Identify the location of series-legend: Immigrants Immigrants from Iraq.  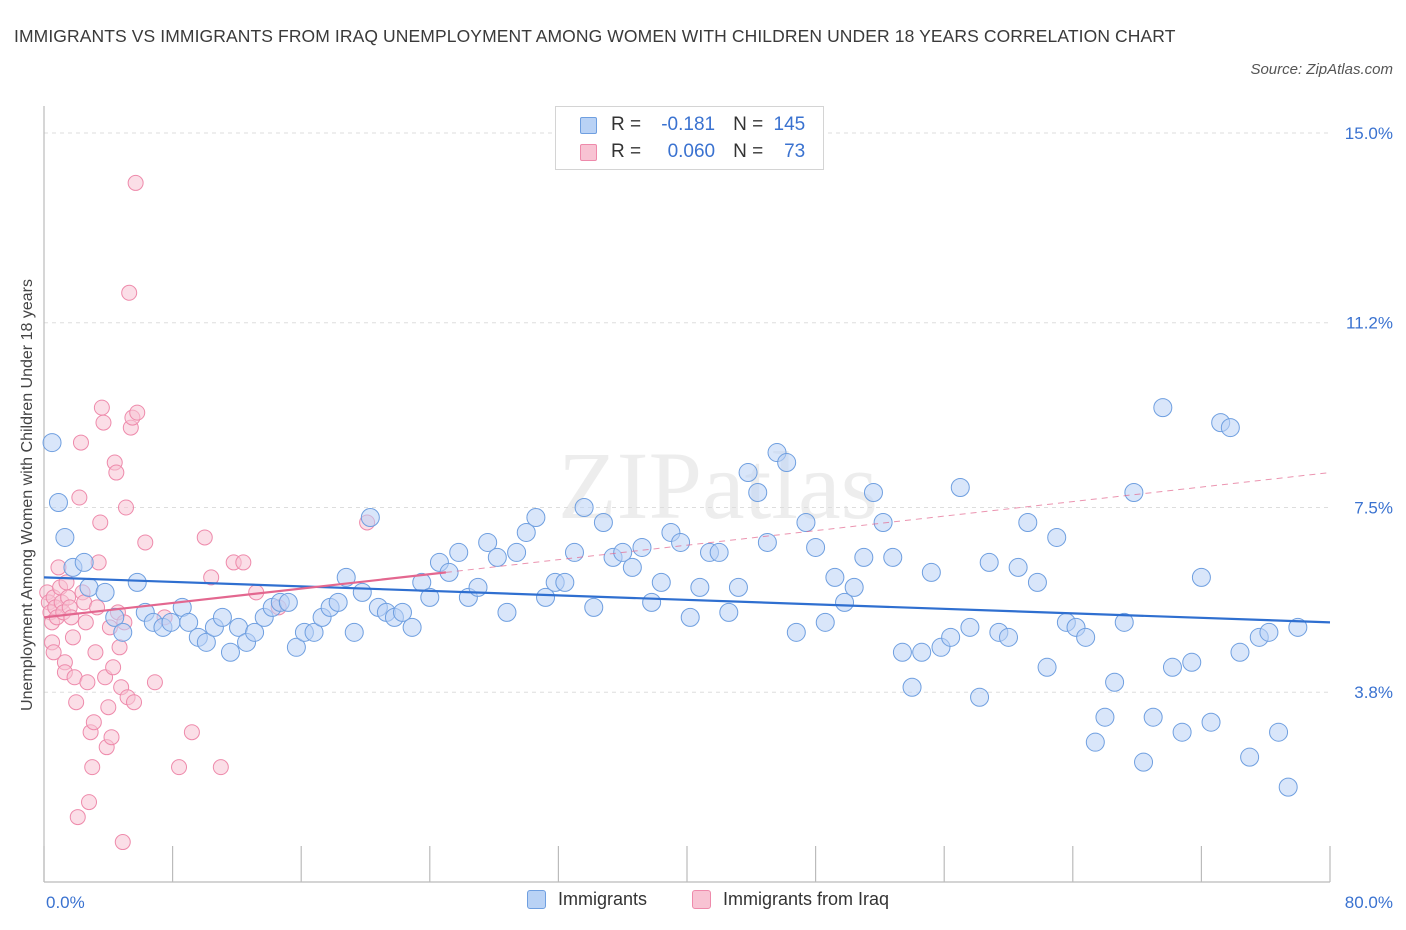
(703, 902).